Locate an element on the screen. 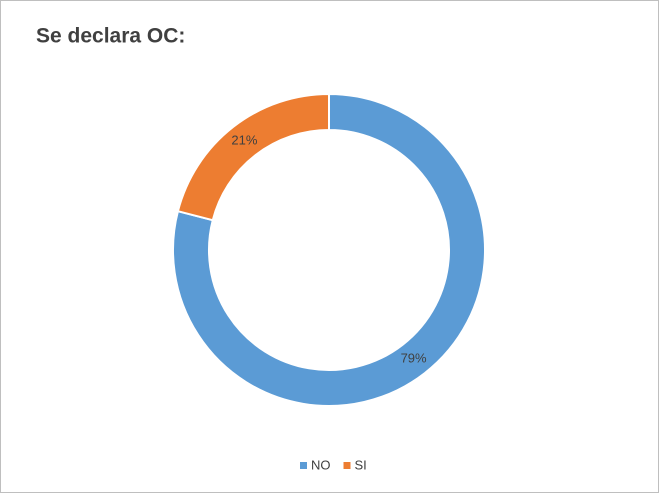 The image size is (659, 493). donut-segment is located at coordinates (253, 157).